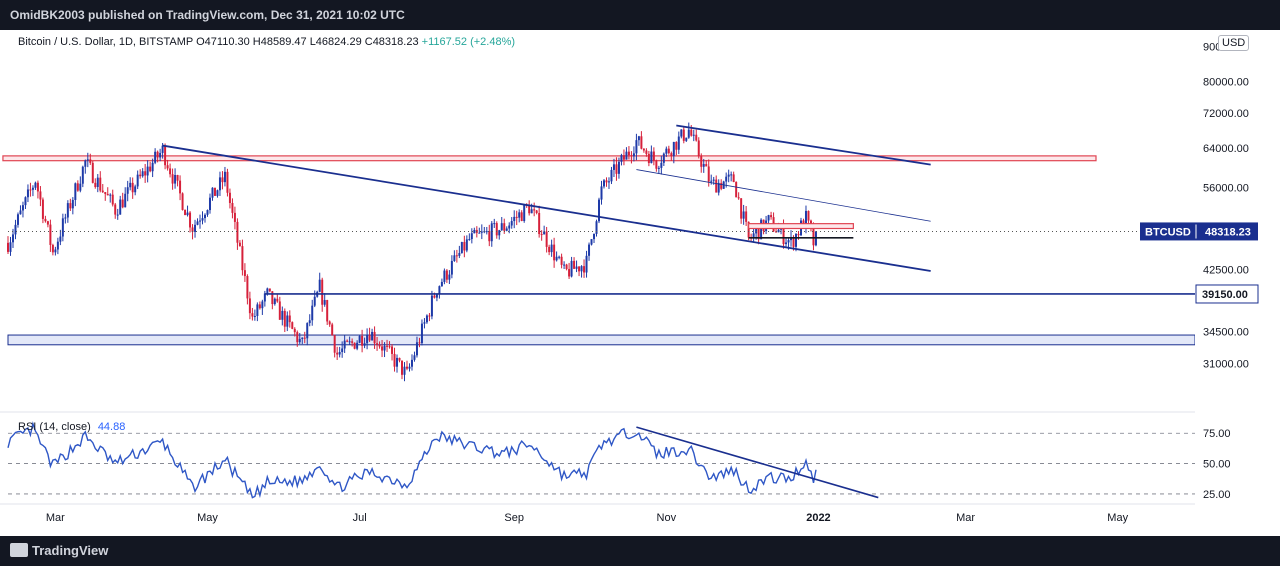  I want to click on tradingview-logo: TradingView, so click(59, 550).